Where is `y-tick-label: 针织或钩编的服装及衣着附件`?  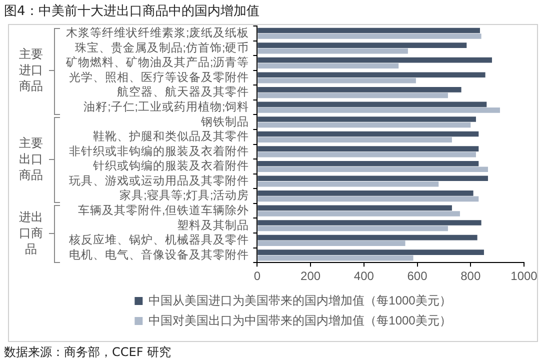
y-tick-label: 针织或钩编的服装及衣着附件 is located at coordinates (171, 165).